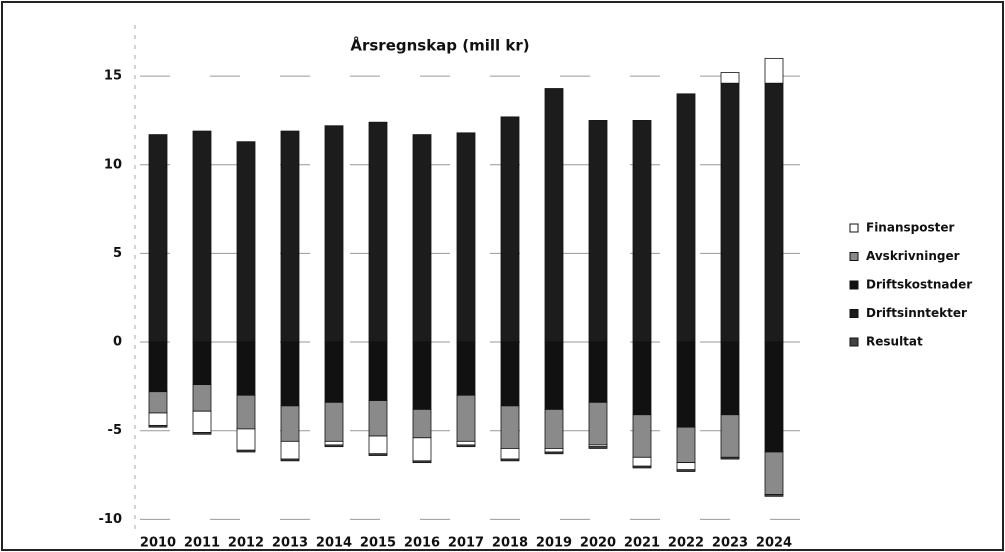 The width and height of the screenshot is (1005, 552). Describe the element at coordinates (466, 543) in the screenshot. I see `x-tick-label: 2017` at that location.